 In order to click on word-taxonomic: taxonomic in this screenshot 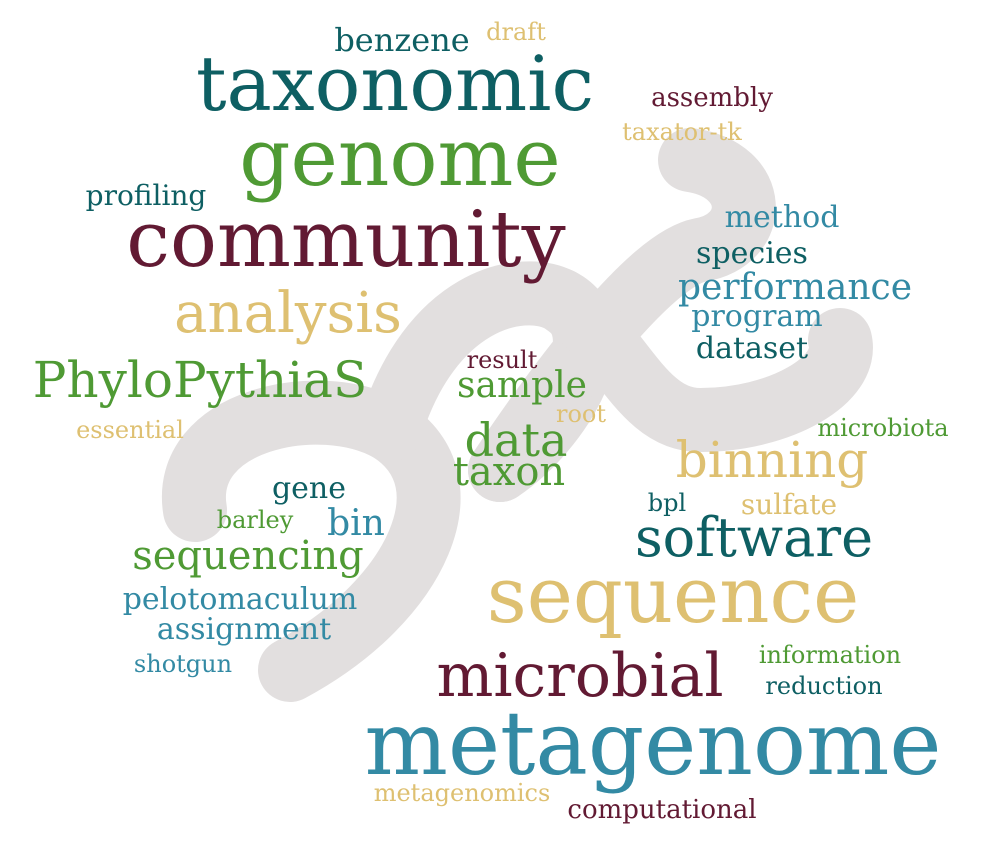, I will do `click(395, 83)`.